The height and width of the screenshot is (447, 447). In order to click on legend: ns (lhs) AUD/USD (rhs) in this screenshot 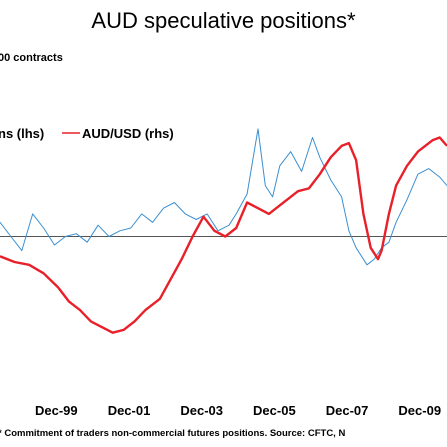, I will do `click(87, 133)`.